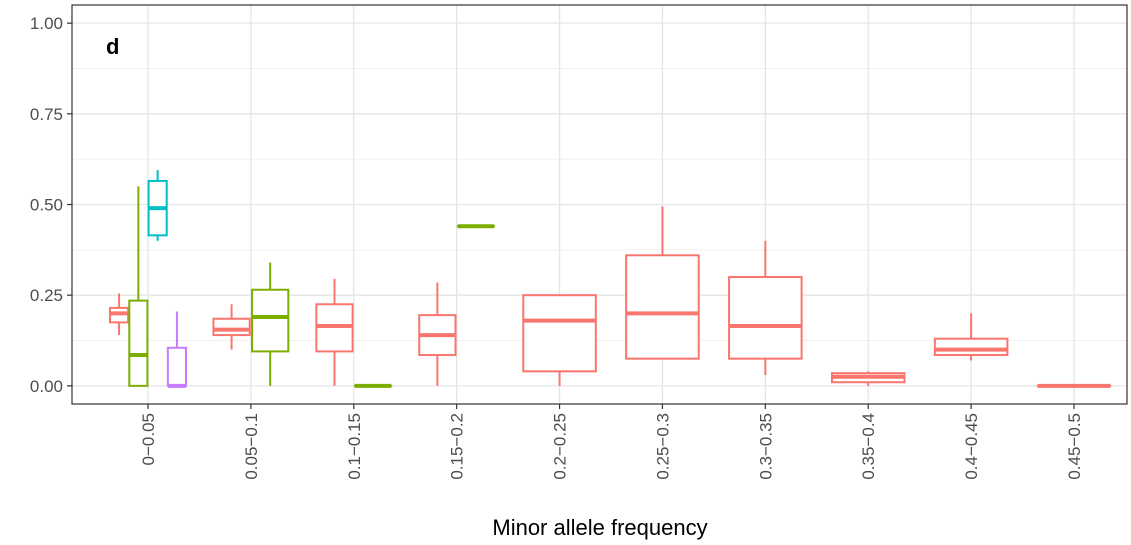 This screenshot has height=545, width=1131. What do you see at coordinates (46, 386) in the screenshot?
I see `y-tick-label: 0.00` at bounding box center [46, 386].